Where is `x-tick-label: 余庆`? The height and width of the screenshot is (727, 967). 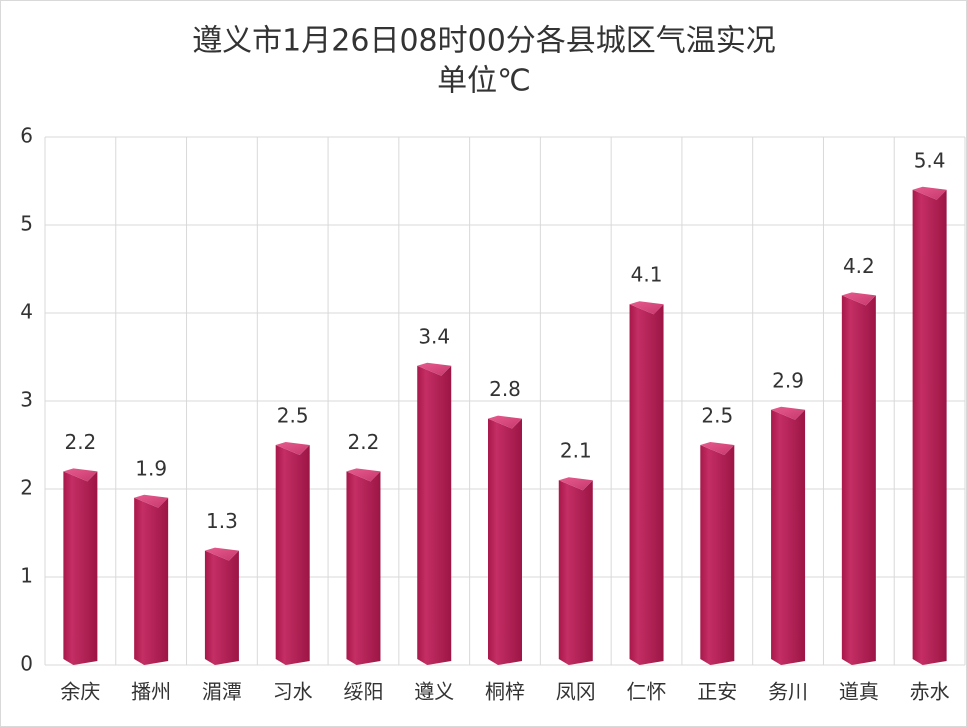 x-tick-label: 余庆 is located at coordinates (80, 692).